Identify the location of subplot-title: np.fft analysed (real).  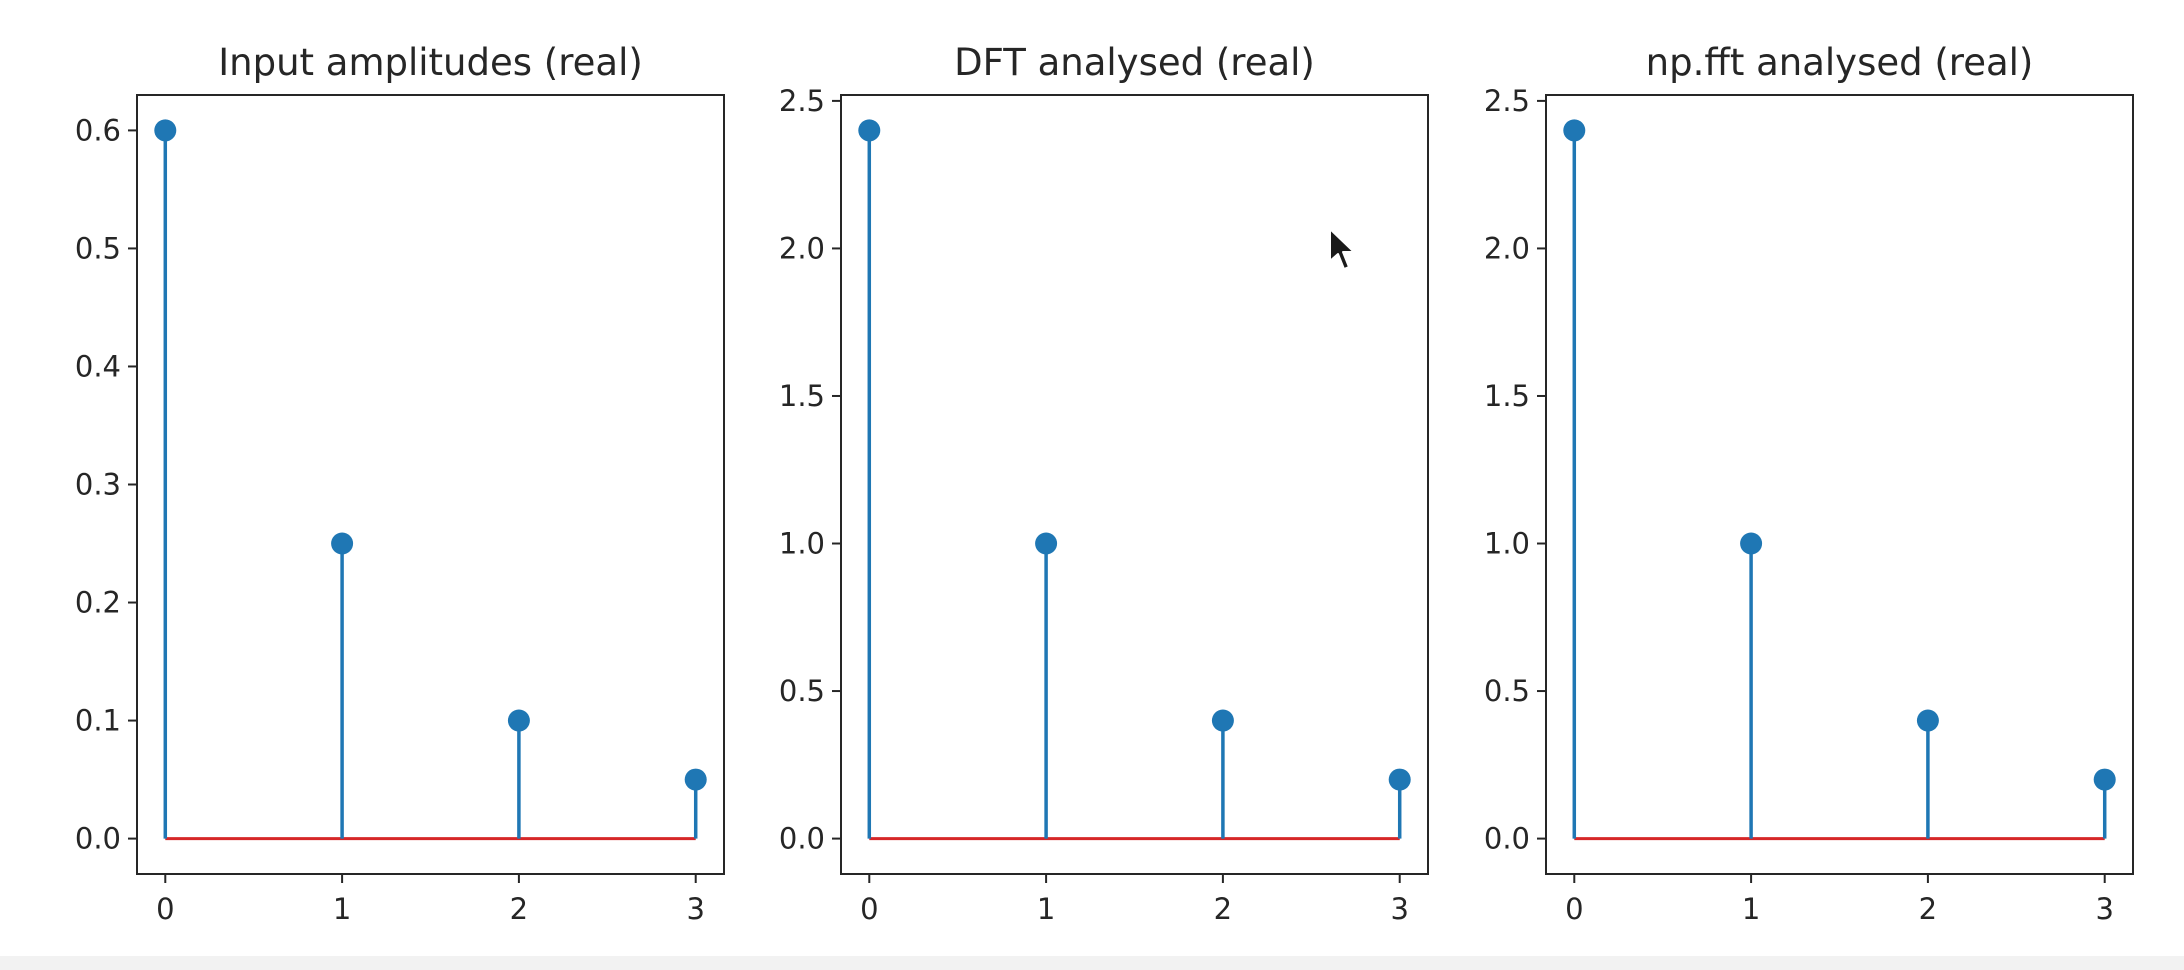
(1840, 62).